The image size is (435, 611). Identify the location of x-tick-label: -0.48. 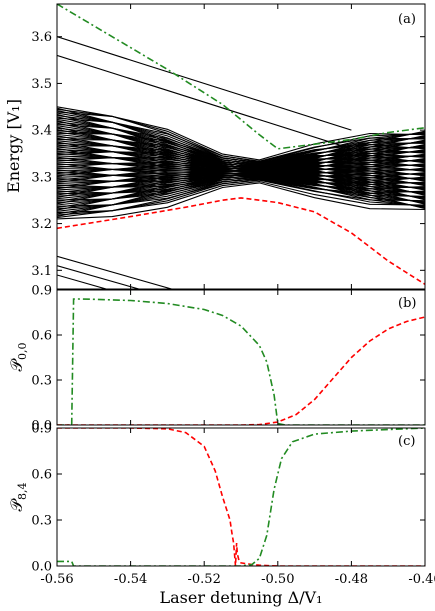
(351, 579).